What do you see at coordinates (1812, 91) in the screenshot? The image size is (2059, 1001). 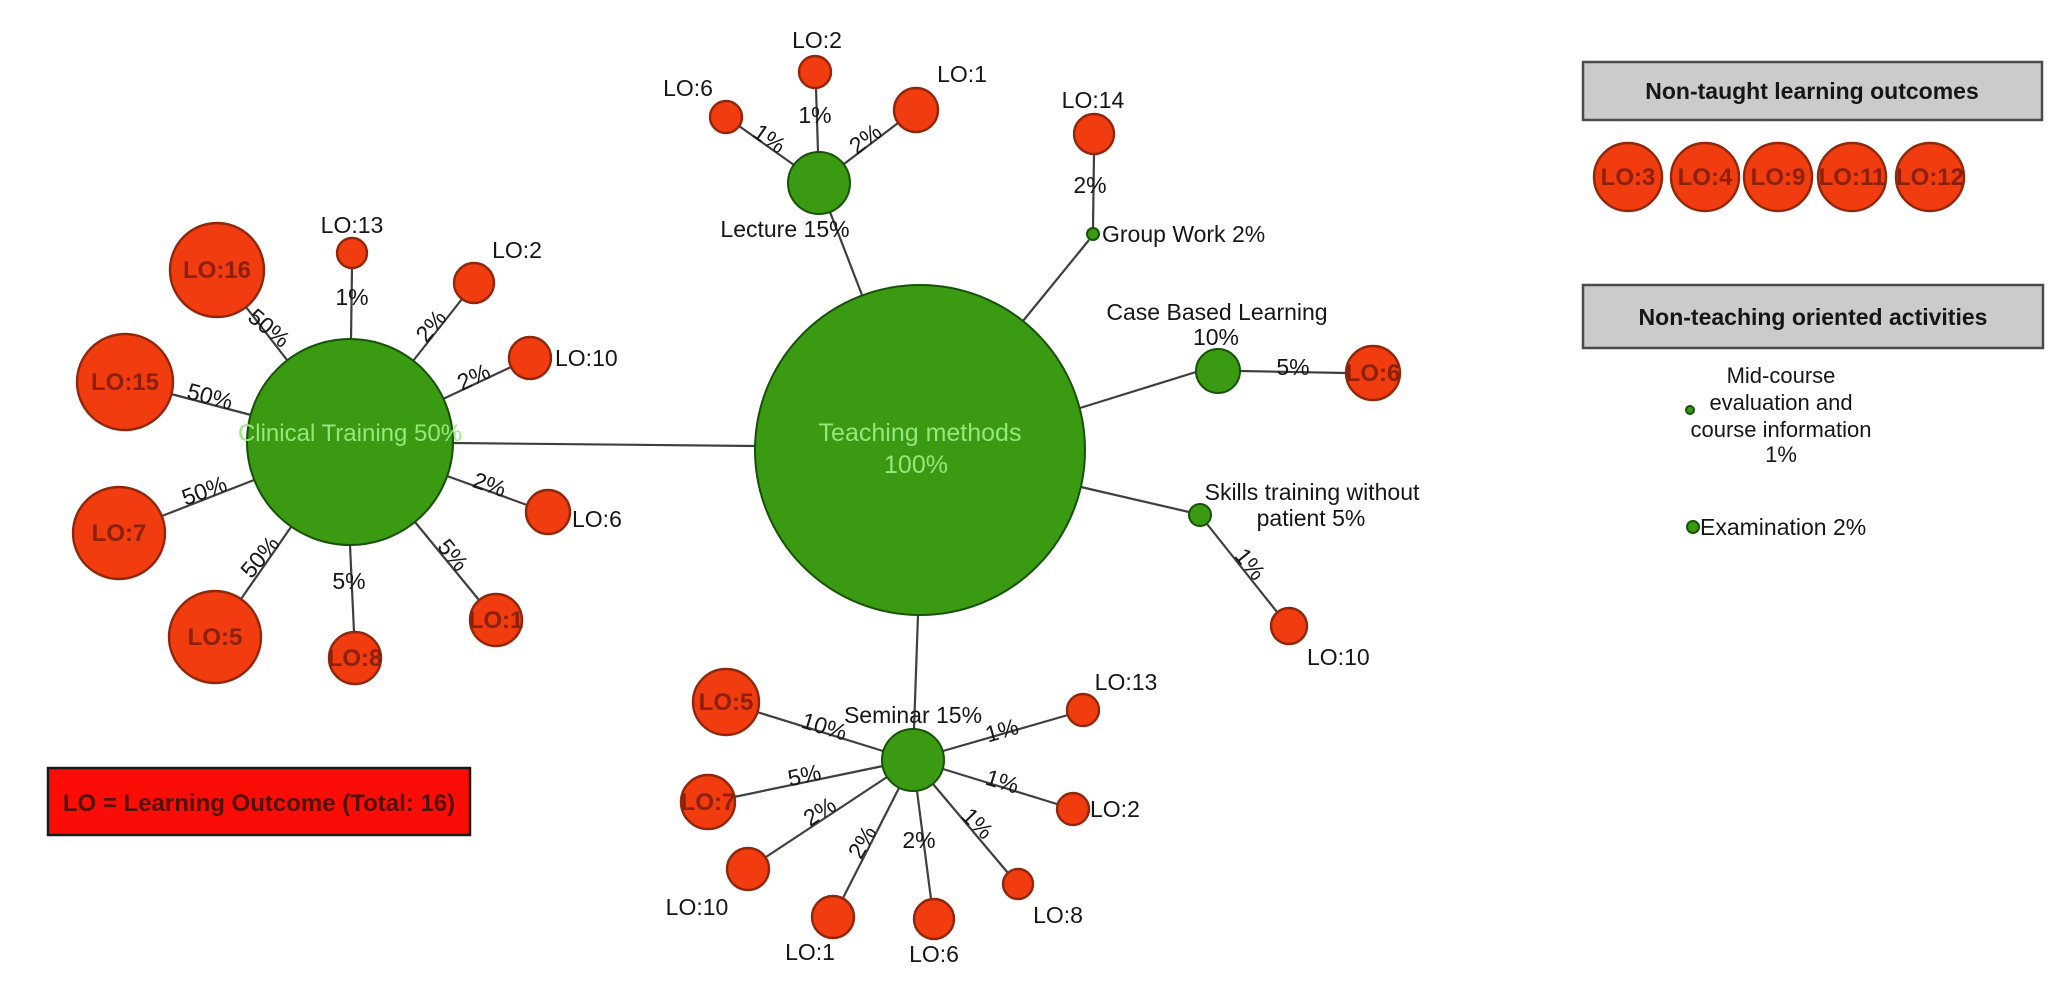 I see `legend-title-non-taught-outcomes: Non-taught learning outcomes` at bounding box center [1812, 91].